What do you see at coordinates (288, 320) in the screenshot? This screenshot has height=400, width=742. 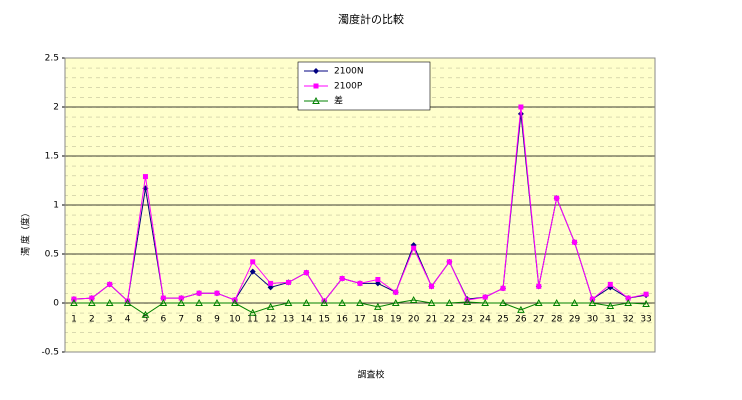 I see `x-tick-label: 13` at bounding box center [288, 320].